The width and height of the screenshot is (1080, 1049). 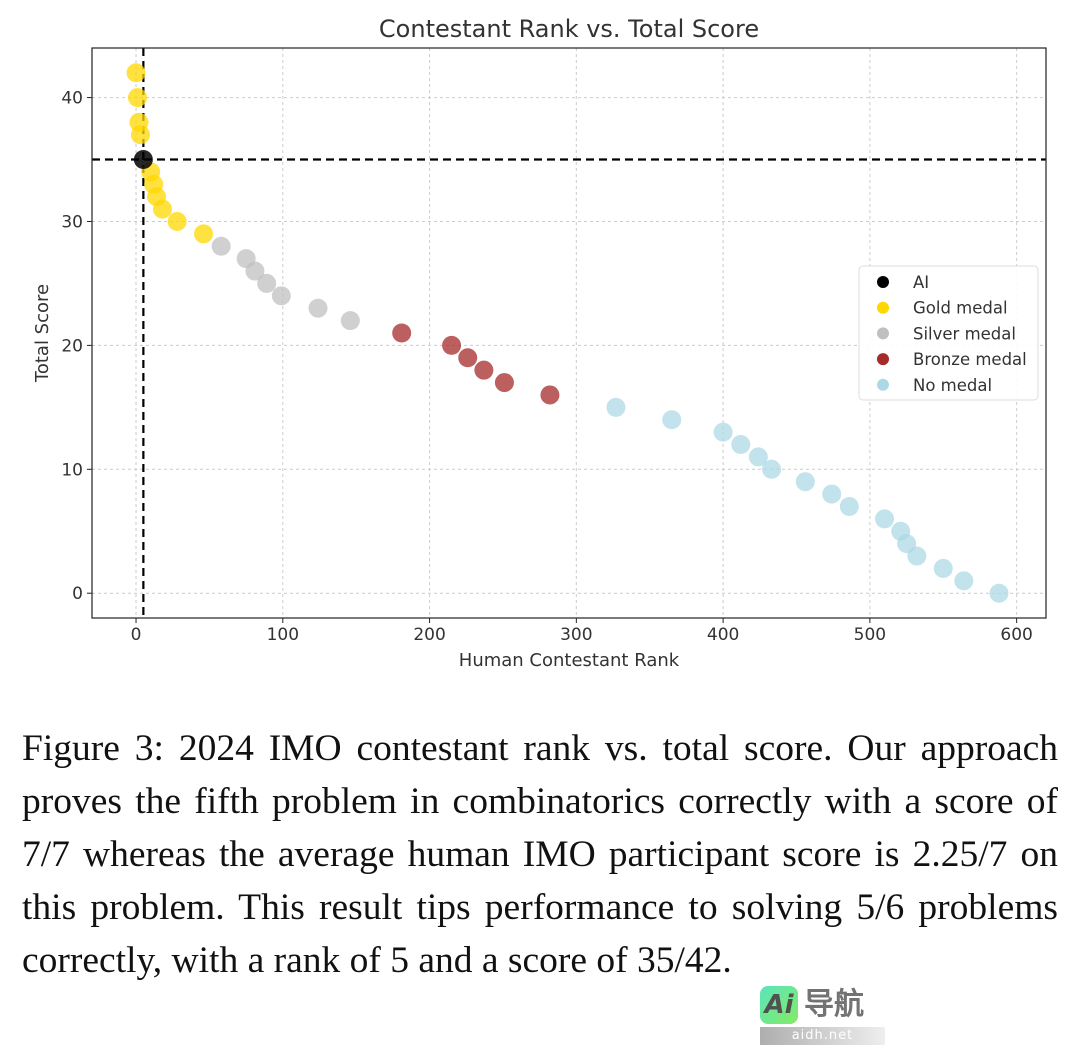 I want to click on x-tick-label: 300, so click(x=576, y=635).